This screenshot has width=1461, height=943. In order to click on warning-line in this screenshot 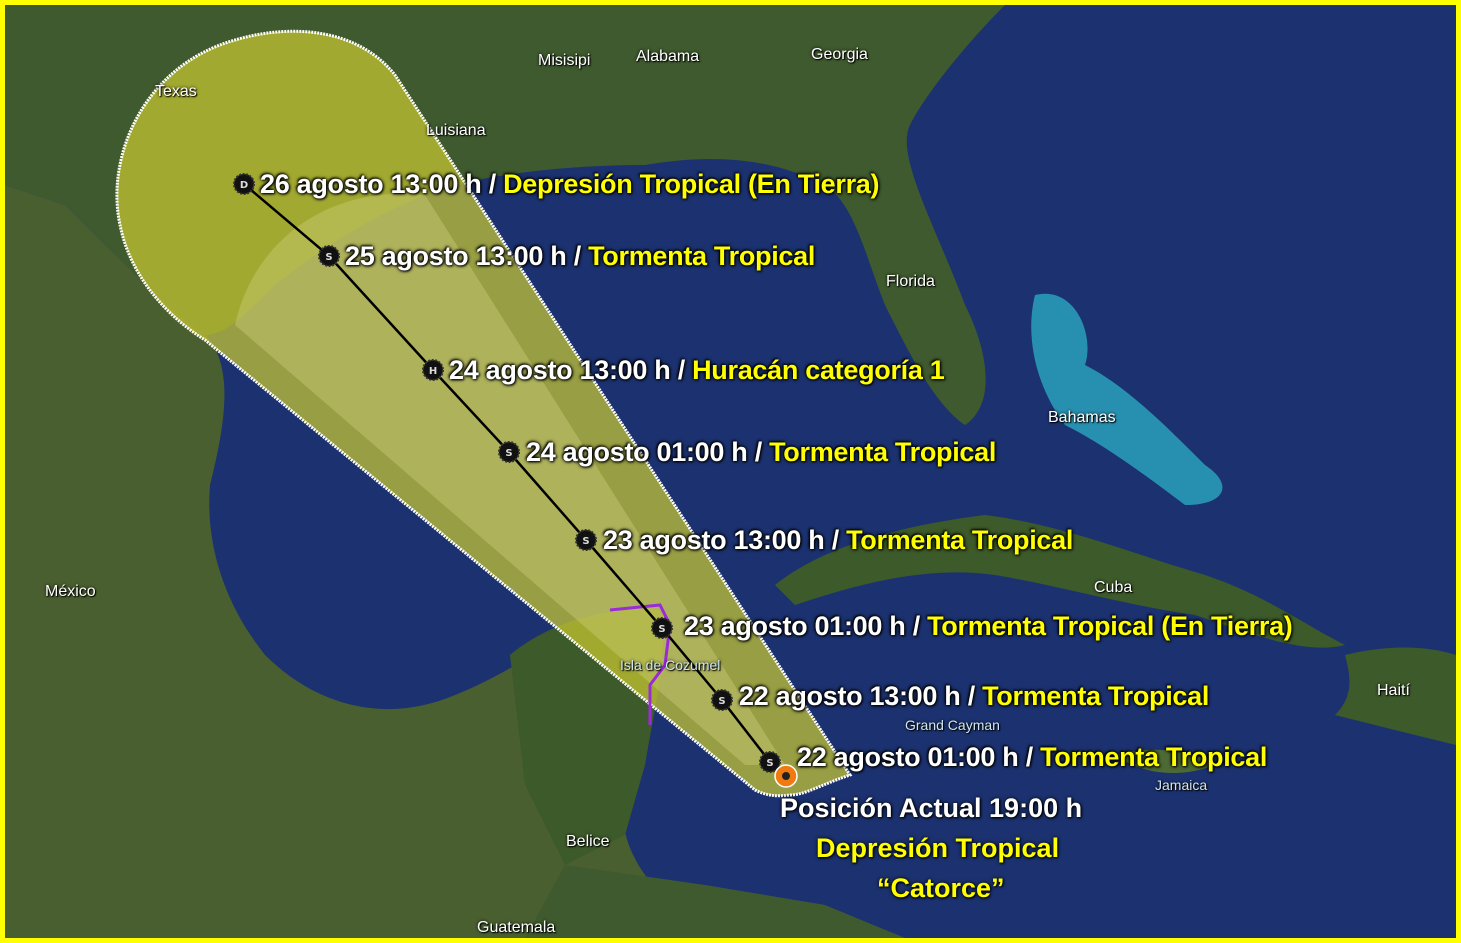, I will do `click(640, 664)`.